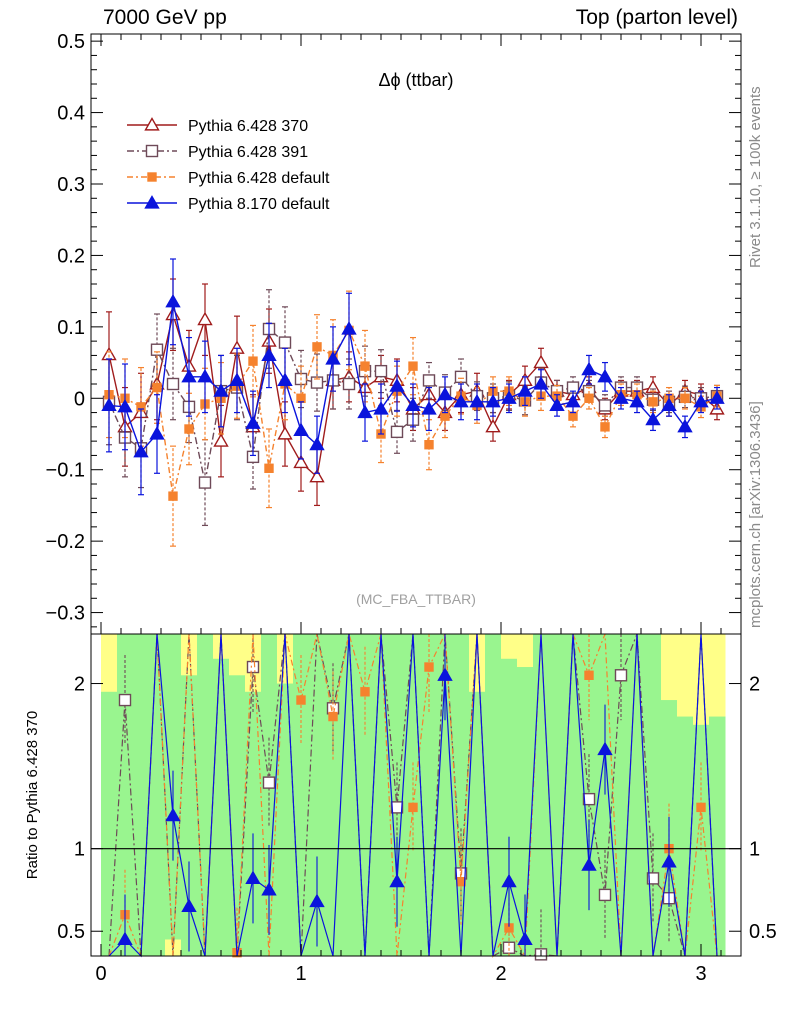 This screenshot has width=786, height=1024. What do you see at coordinates (259, 204) in the screenshot?
I see `legend-label: Pythia 8.170 default` at bounding box center [259, 204].